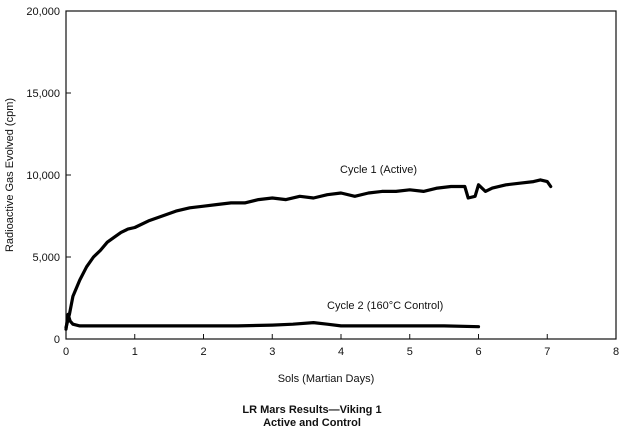  I want to click on y-tick-label: 5,000, so click(46, 258).